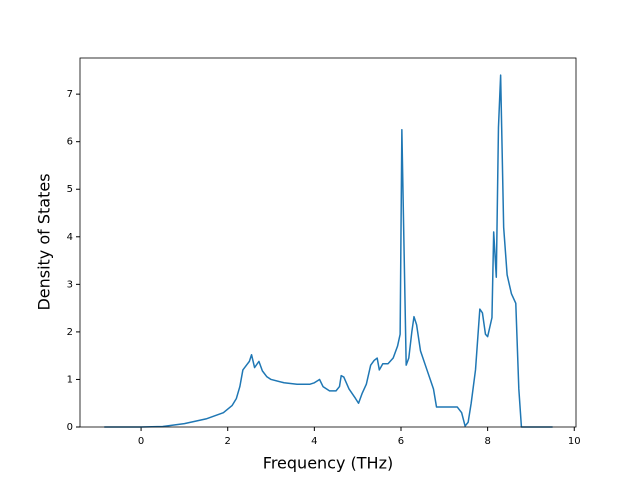 The image size is (640, 480). What do you see at coordinates (70, 427) in the screenshot?
I see `y-tick-label: 0` at bounding box center [70, 427].